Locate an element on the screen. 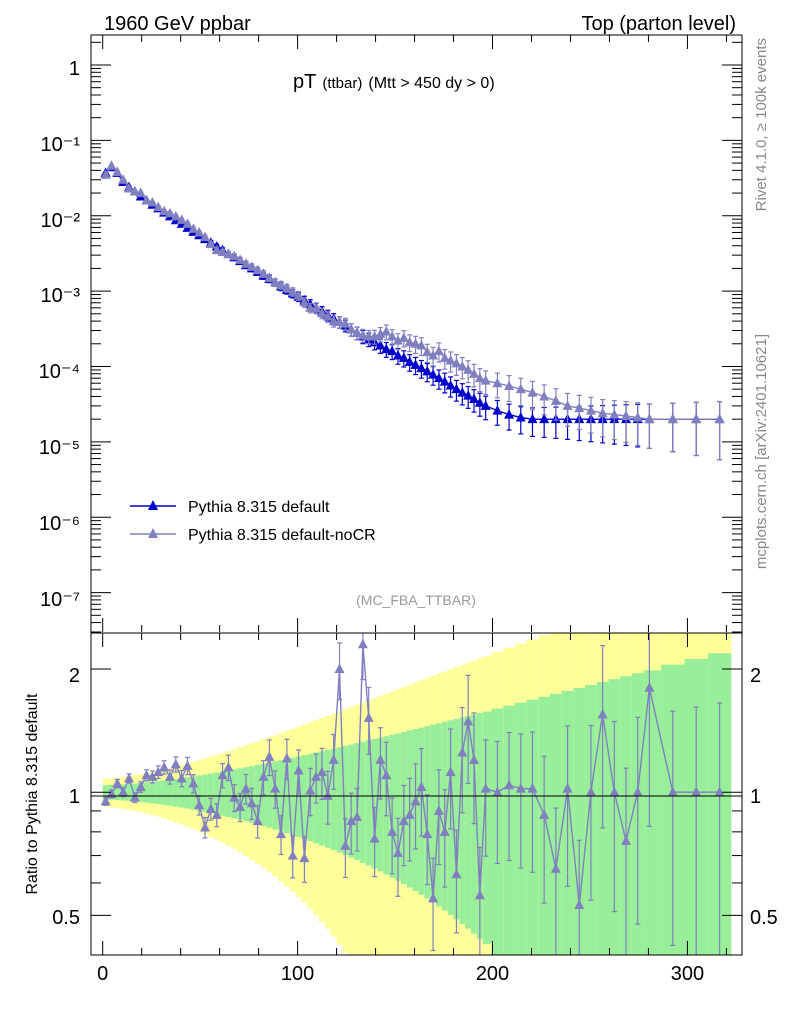 This screenshot has height=1024, width=786. ratio-tick-0.5-left: 0.5 is located at coordinates (66, 918).